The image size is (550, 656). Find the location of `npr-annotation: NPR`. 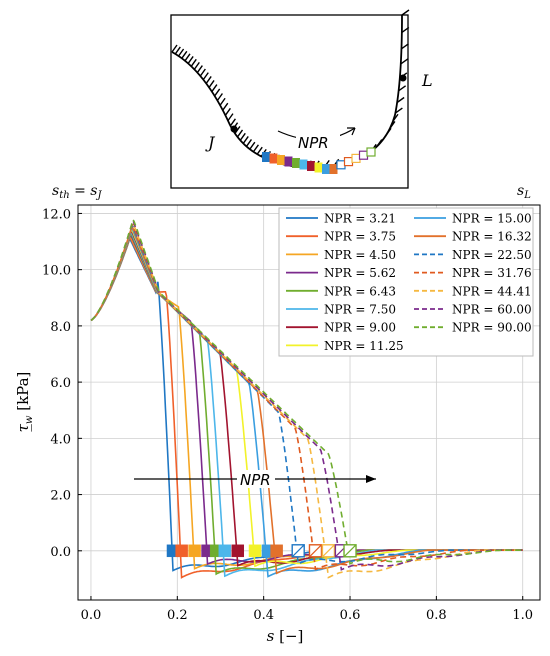

npr-annotation: NPR is located at coordinates (255, 479).